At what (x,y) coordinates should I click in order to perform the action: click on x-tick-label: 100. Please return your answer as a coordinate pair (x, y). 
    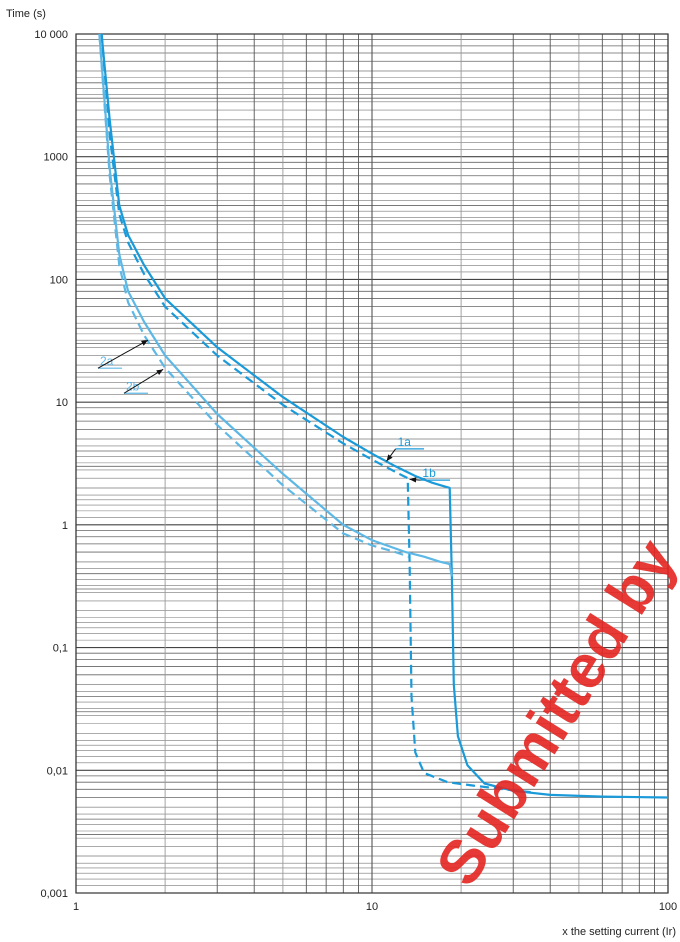
    Looking at the image, I should click on (668, 907).